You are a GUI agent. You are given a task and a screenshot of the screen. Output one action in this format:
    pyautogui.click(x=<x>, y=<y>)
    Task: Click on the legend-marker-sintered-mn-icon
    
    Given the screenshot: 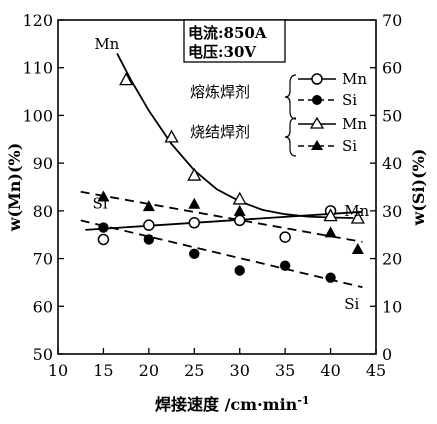 What is the action you would take?
    pyautogui.click(x=317, y=122)
    